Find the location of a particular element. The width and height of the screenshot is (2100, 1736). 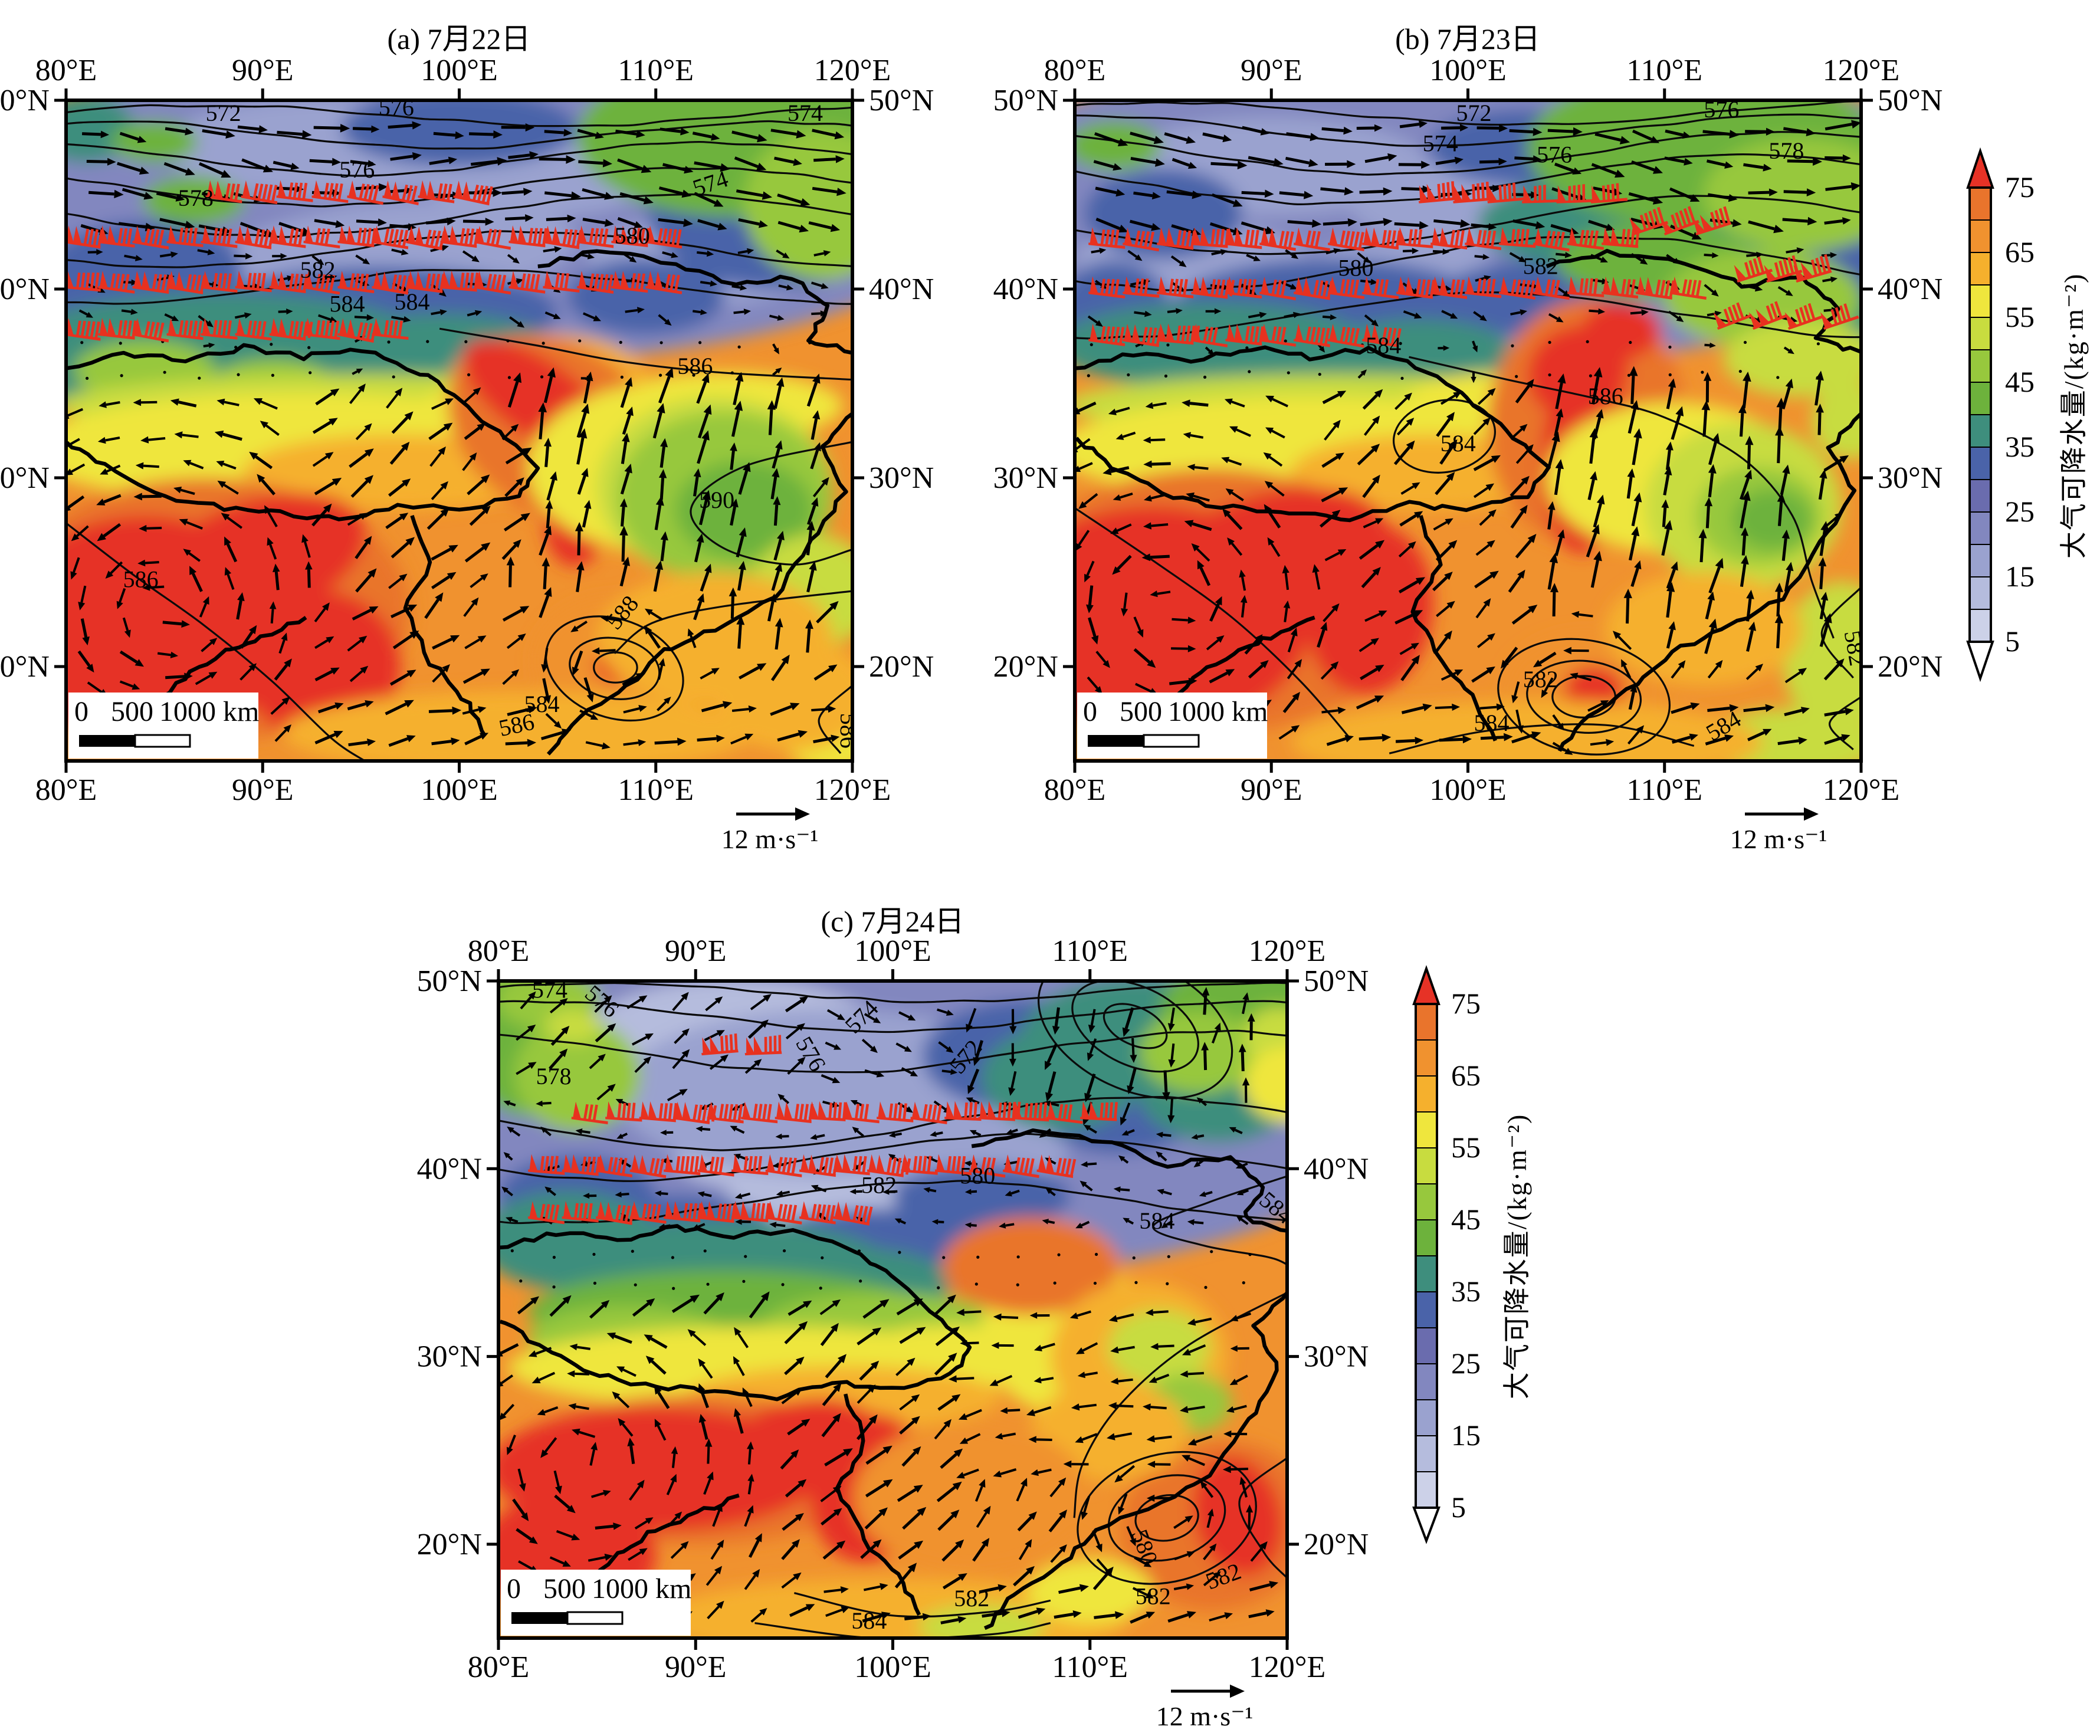

colorbar-tick-label: 35 is located at coordinates (1466, 1291).